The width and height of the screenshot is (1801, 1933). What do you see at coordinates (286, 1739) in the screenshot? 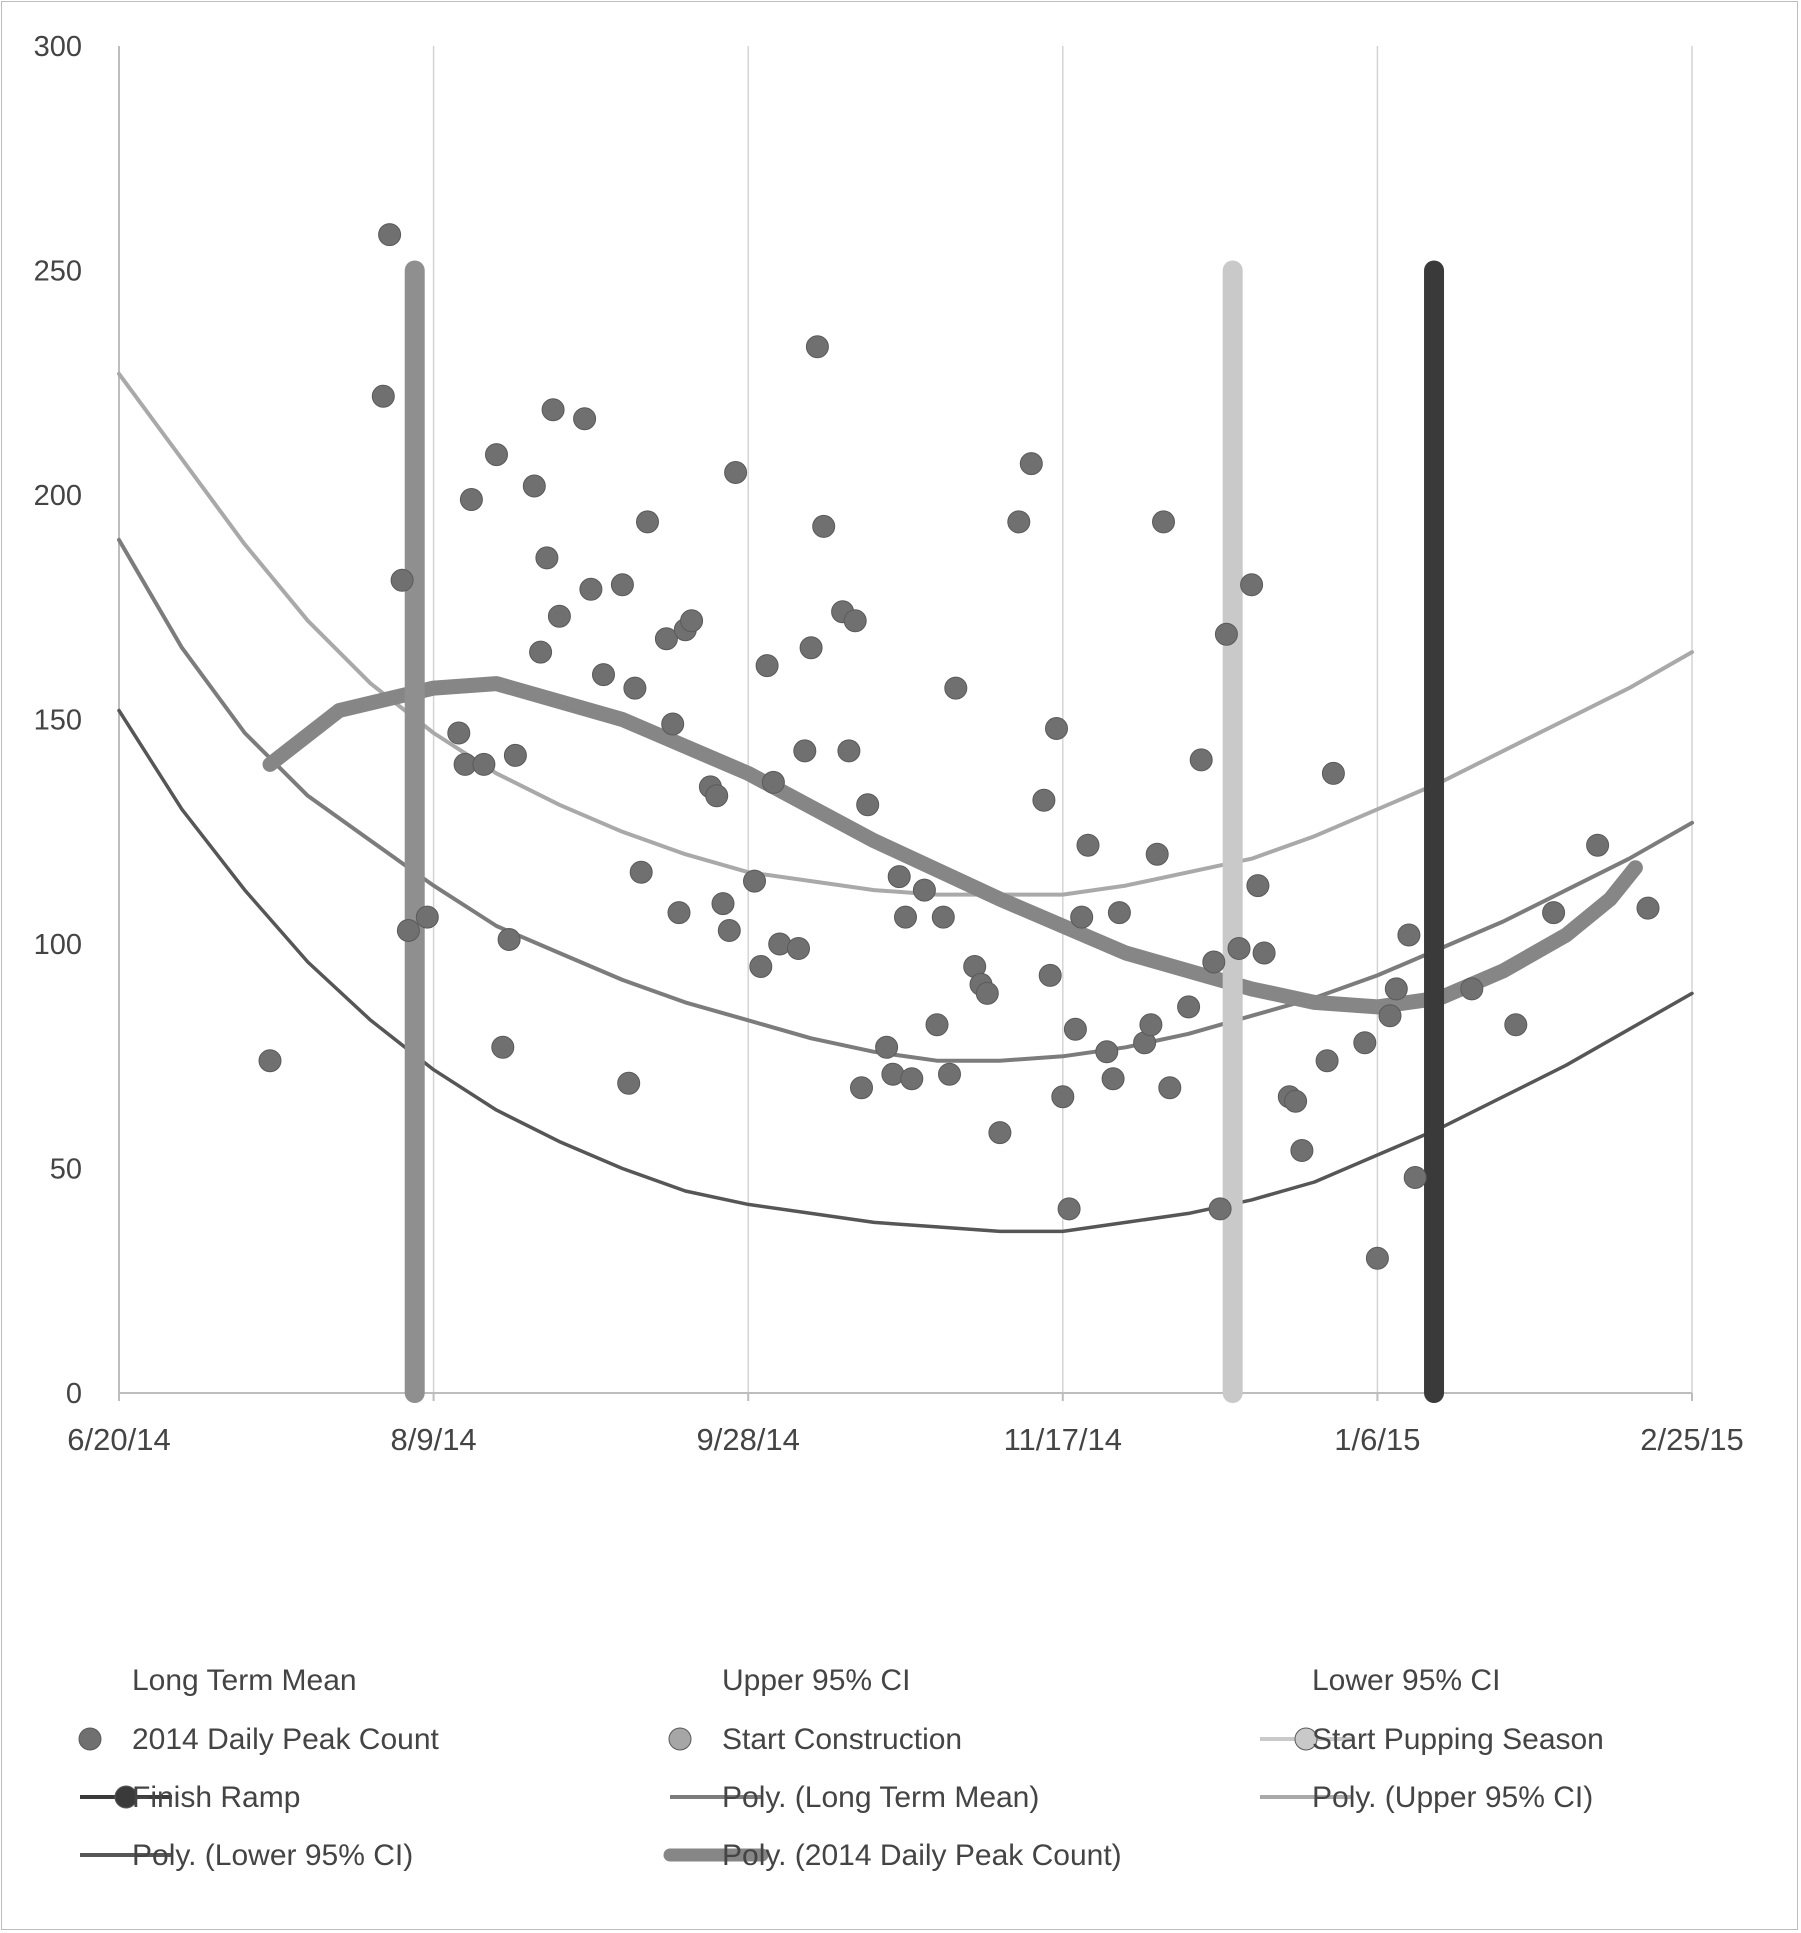
I see `legend-label: 2014 Daily Peak Count` at bounding box center [286, 1739].